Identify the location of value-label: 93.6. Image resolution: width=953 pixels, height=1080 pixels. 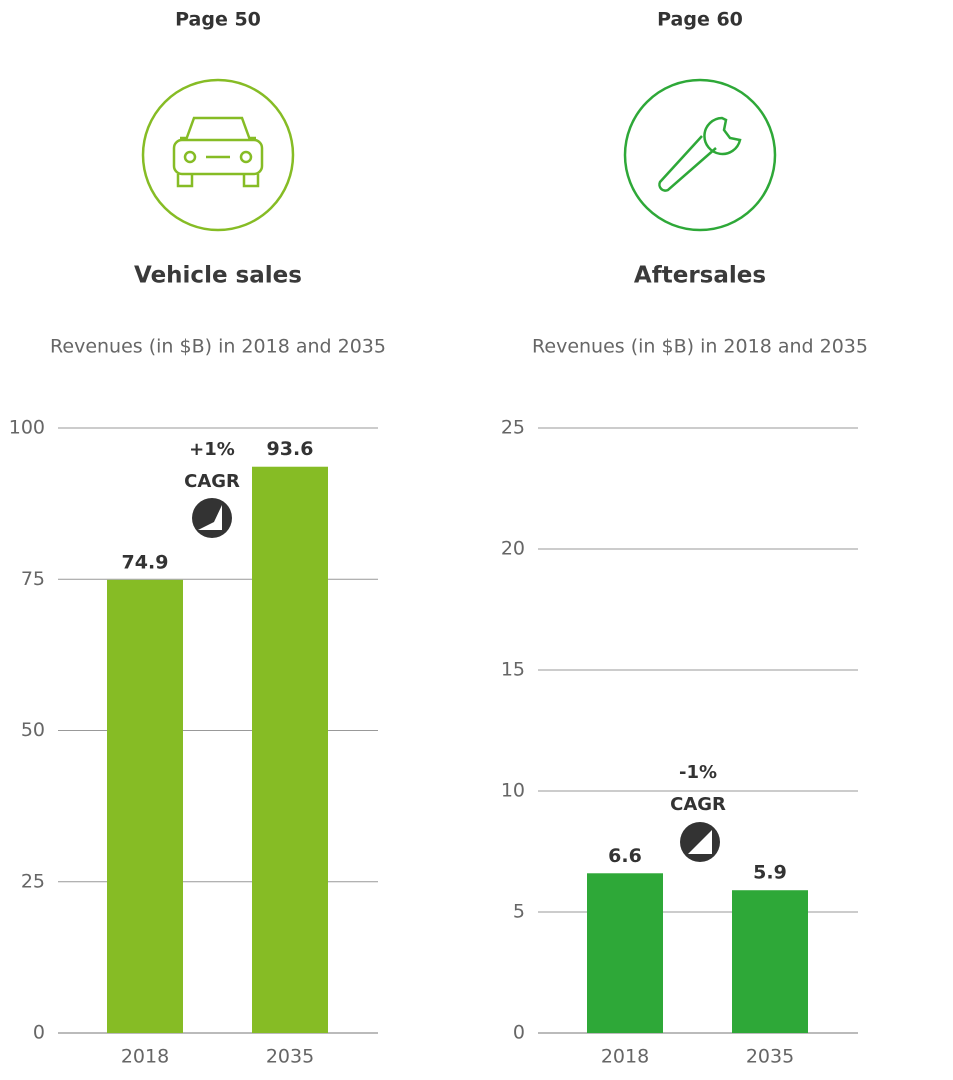
(290, 449).